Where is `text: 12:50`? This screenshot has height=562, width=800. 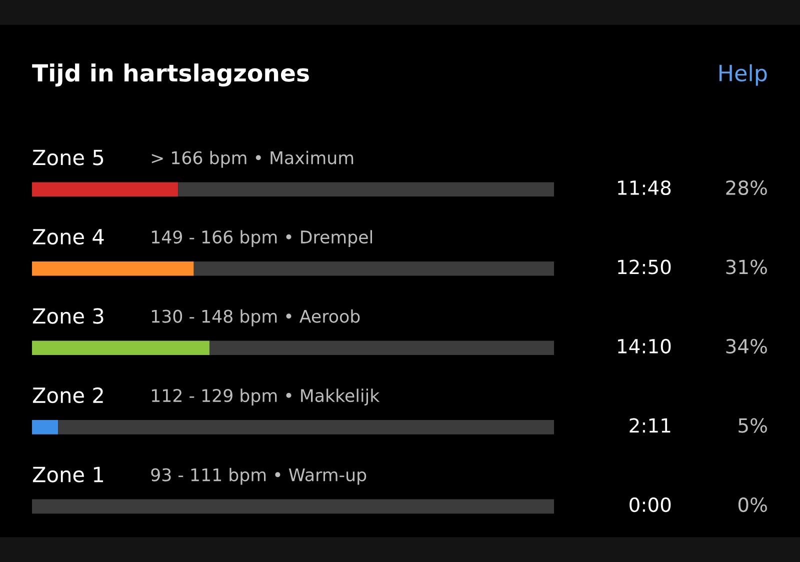
text: 12:50 is located at coordinates (644, 267).